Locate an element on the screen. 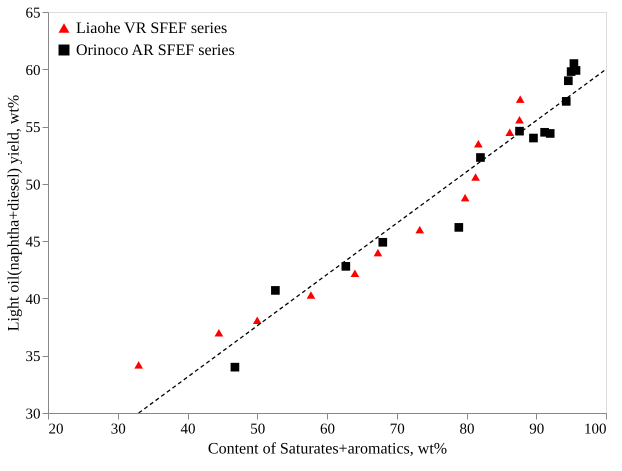  x-tick-label: 30 is located at coordinates (118, 430).